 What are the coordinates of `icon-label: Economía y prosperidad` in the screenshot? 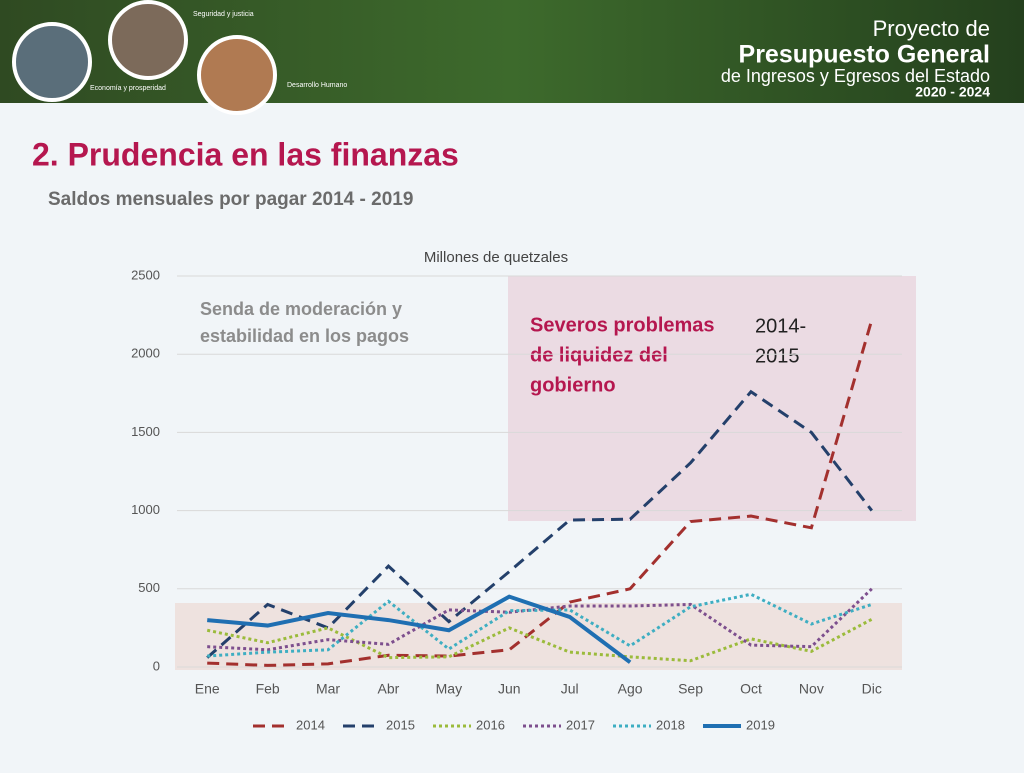 It's located at (128, 88).